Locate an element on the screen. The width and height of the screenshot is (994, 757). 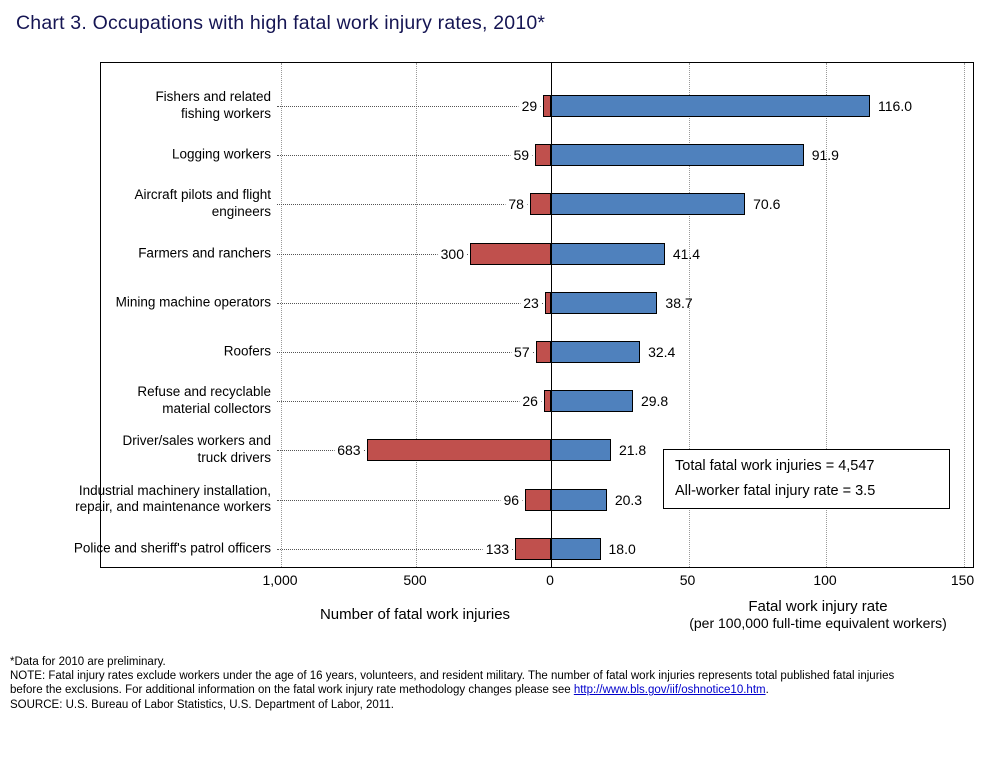
injury-rate-label: 21.8 is located at coordinates (632, 450).